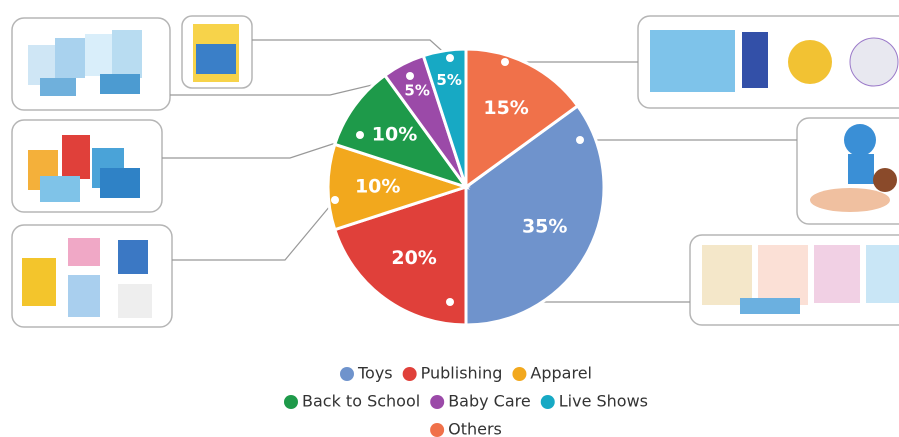  Describe the element at coordinates (489, 401) in the screenshot. I see `legend-label: Baby Care` at that location.